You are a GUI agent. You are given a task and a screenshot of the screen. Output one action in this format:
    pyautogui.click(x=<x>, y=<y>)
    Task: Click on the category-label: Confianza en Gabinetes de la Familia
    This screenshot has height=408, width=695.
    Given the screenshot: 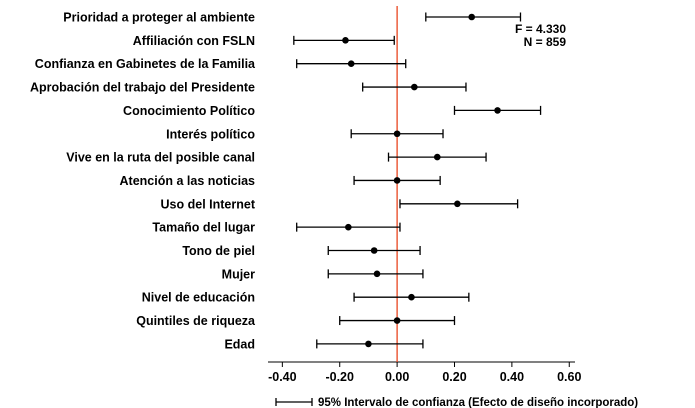 What is the action you would take?
    pyautogui.click(x=145, y=64)
    